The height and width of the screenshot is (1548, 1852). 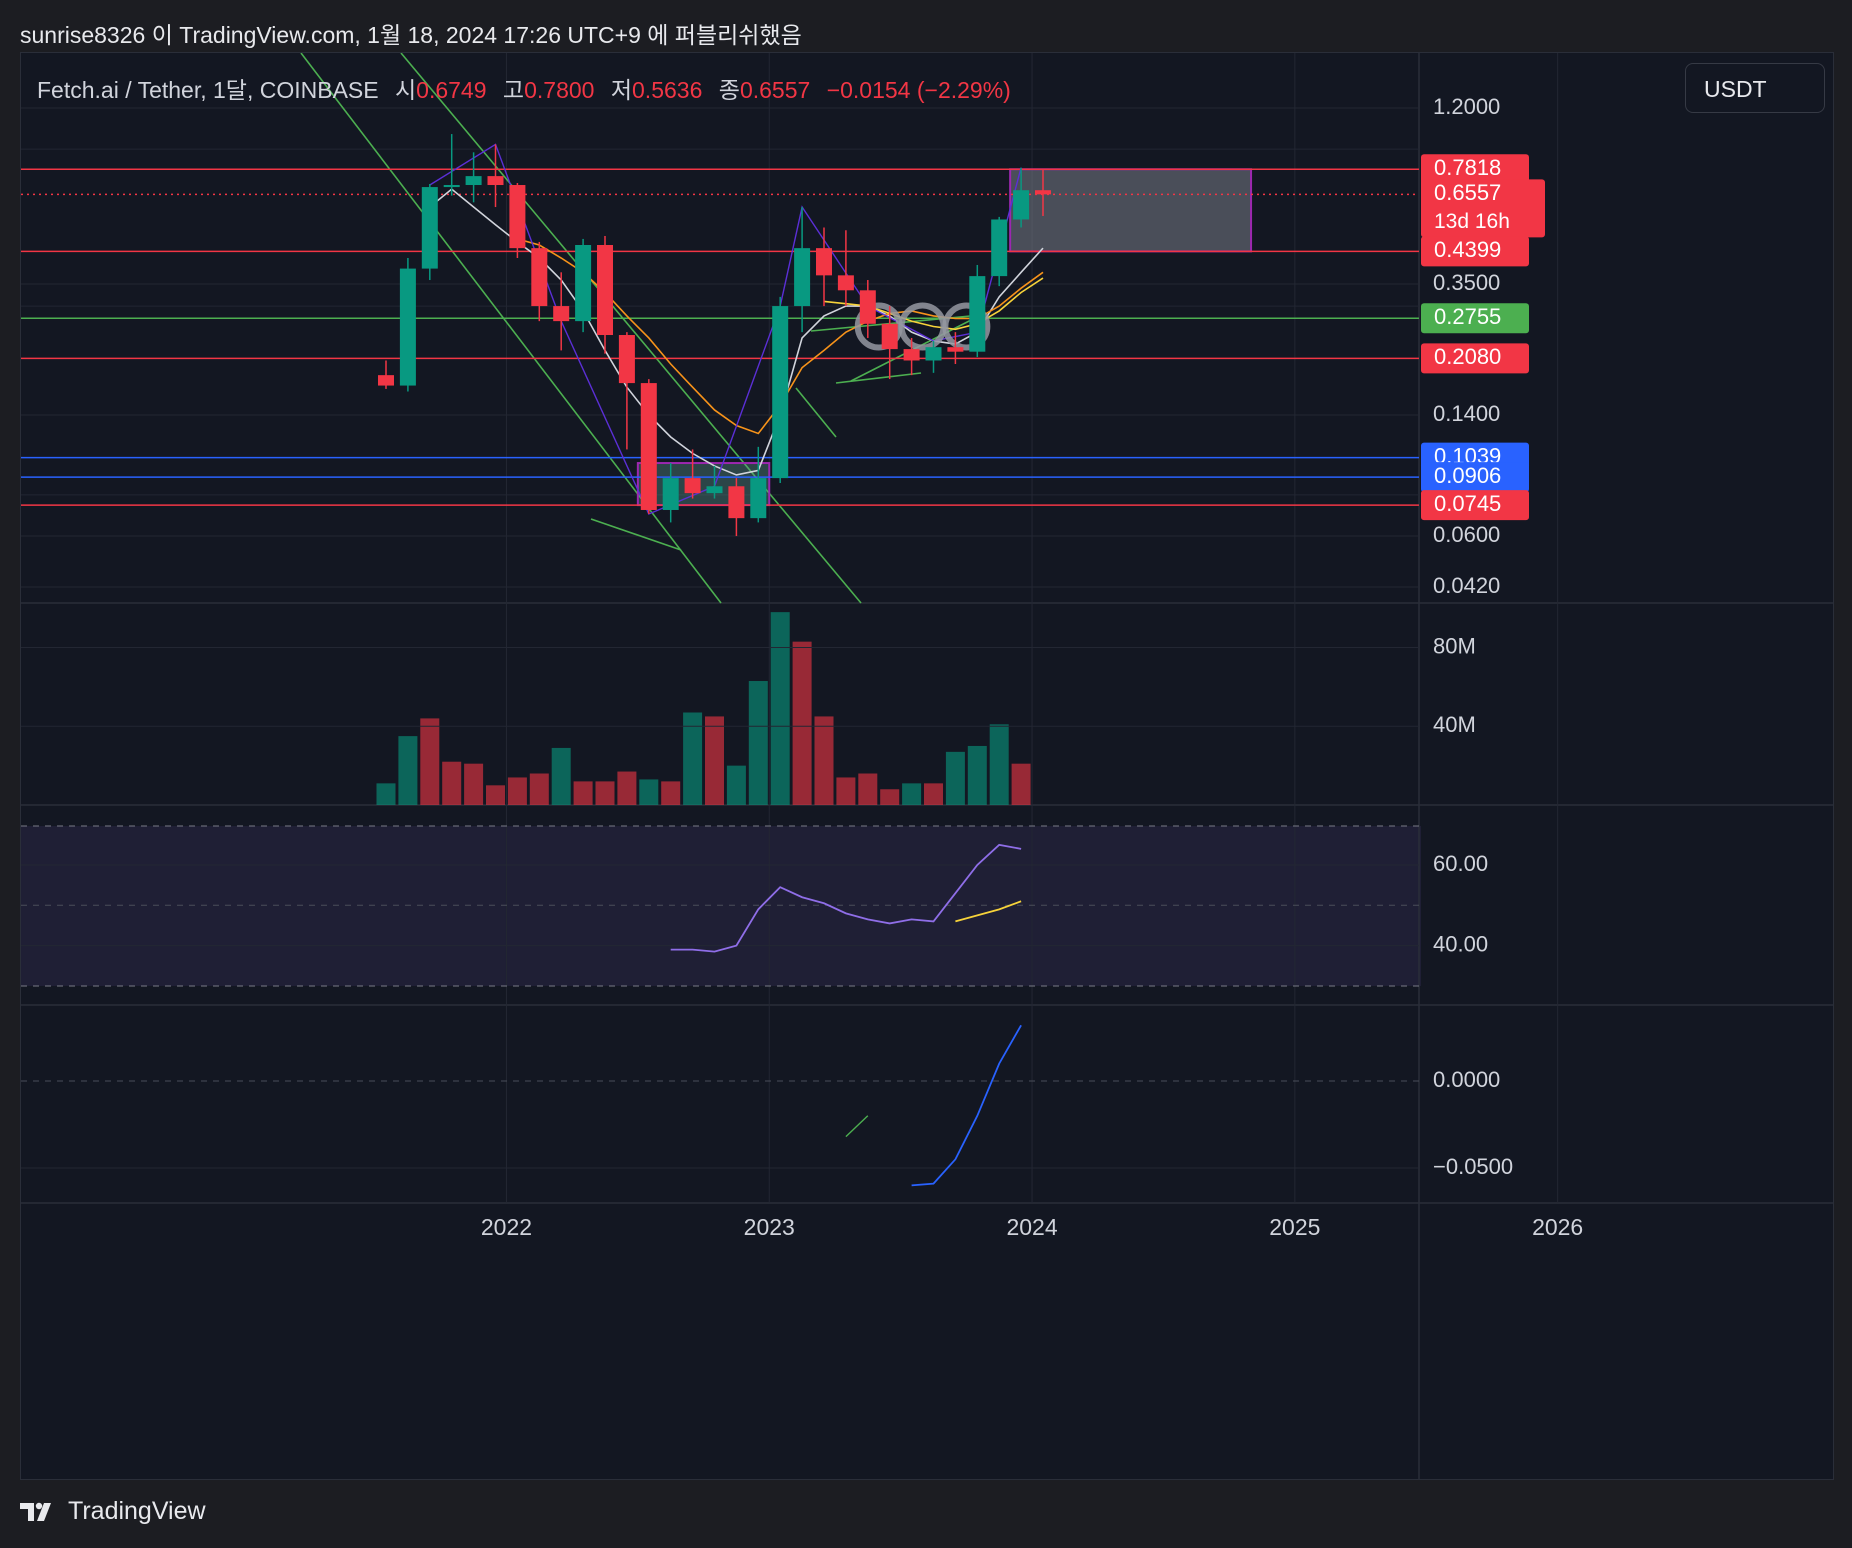 I want to click on countdown-label: 13d 16h, so click(x=1472, y=221).